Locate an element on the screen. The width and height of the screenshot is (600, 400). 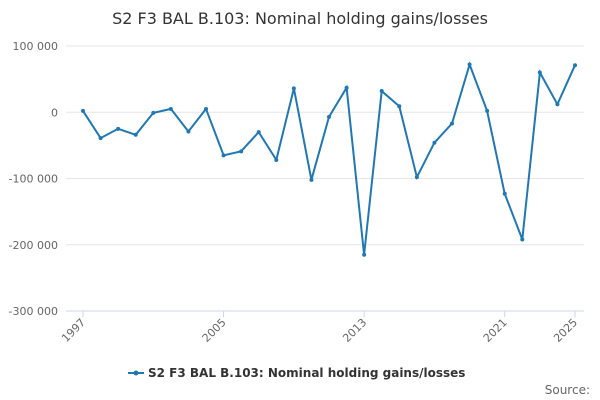
x-tick-label: 1997 is located at coordinates (73, 330).